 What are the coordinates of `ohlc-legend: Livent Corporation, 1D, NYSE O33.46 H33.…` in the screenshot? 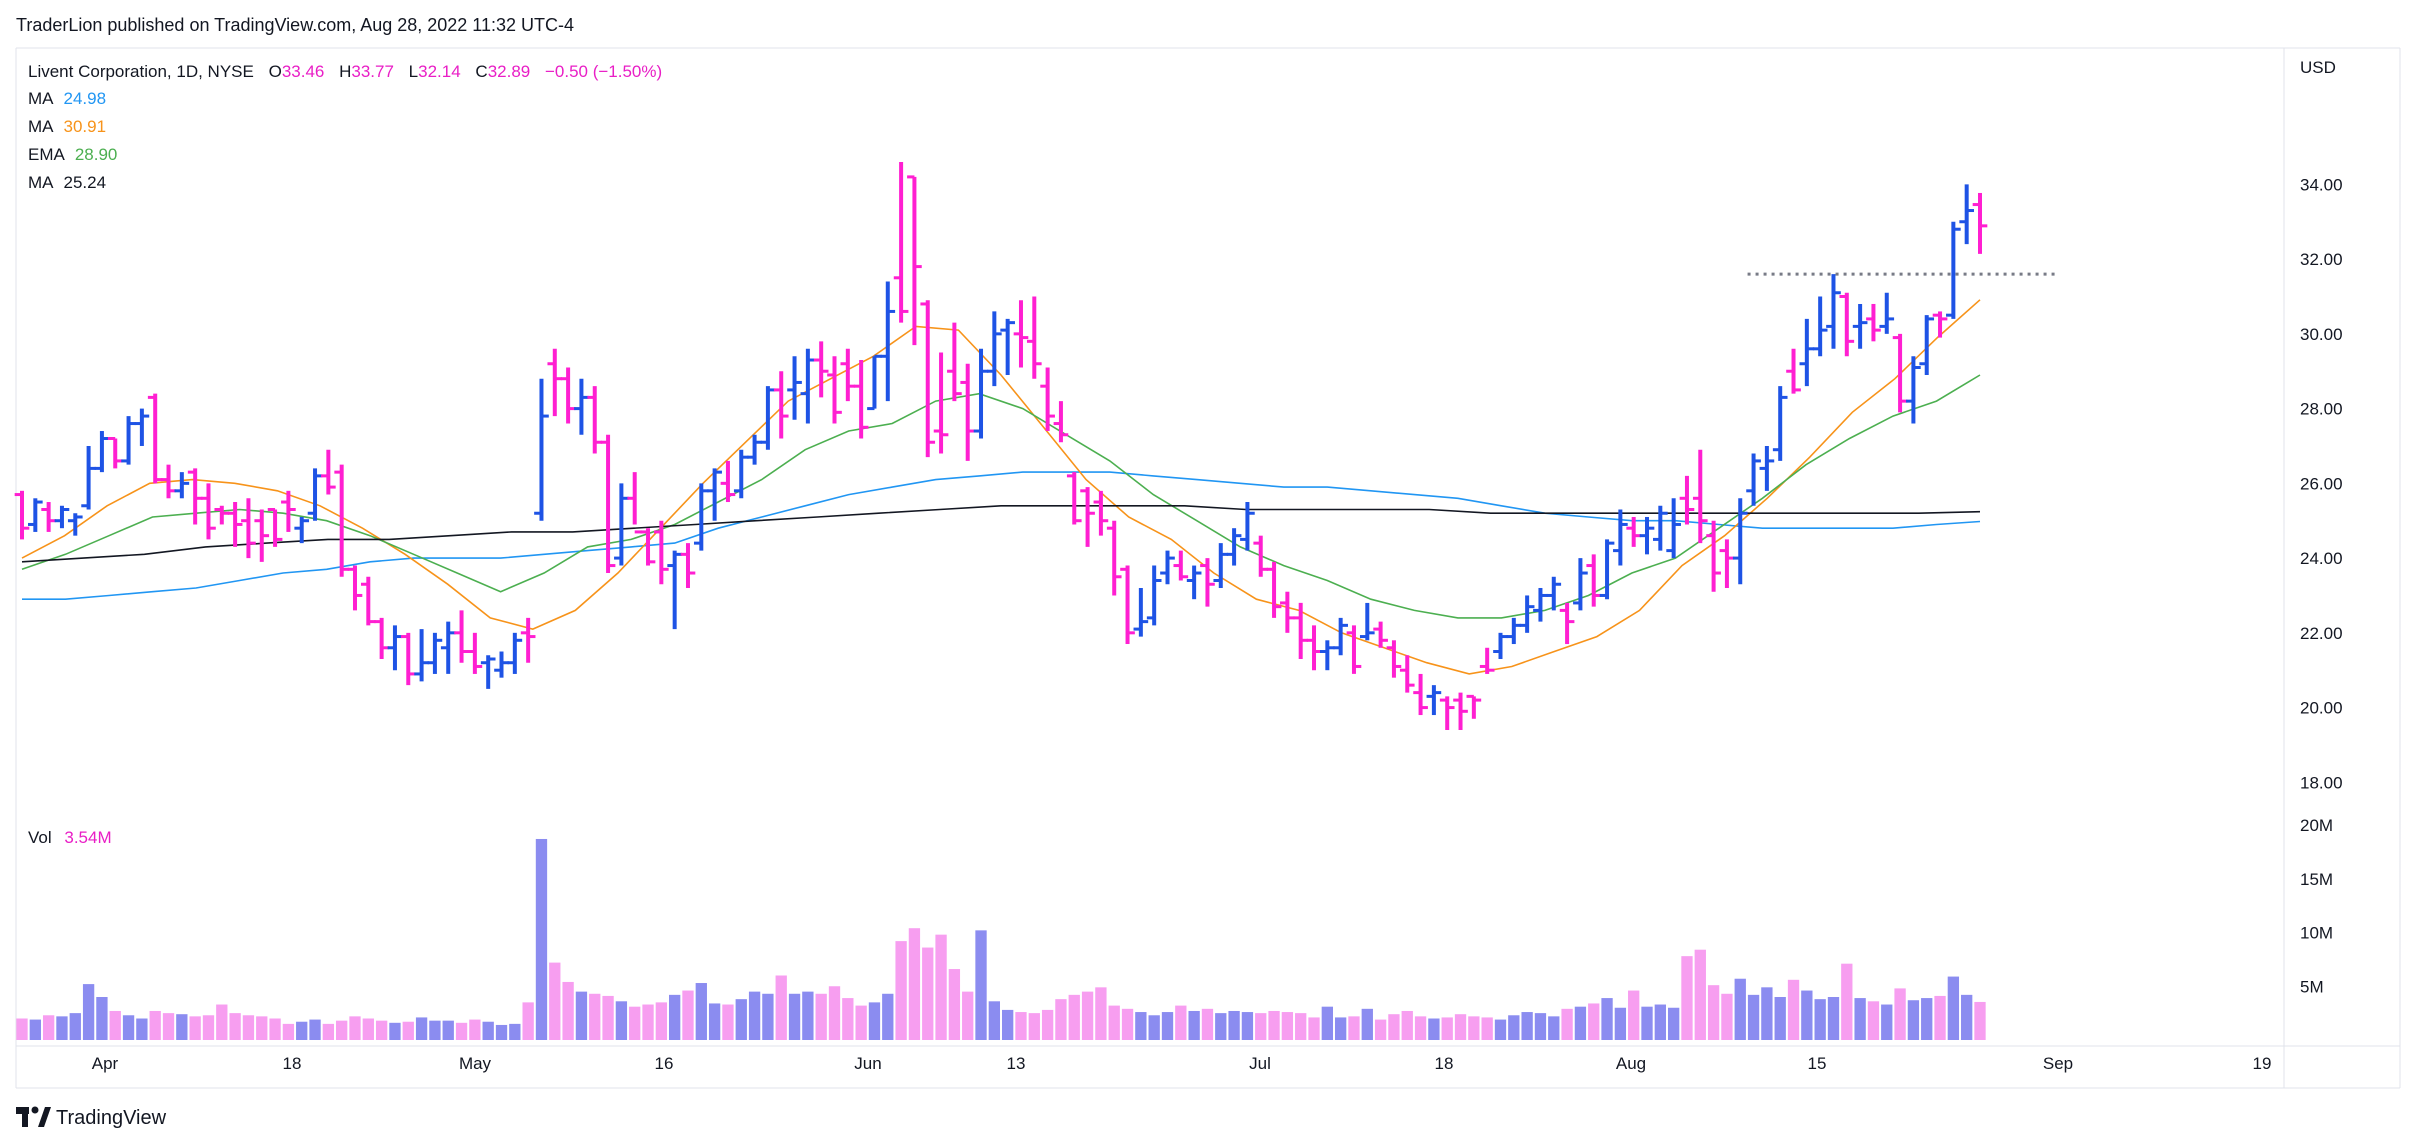 It's located at (345, 71).